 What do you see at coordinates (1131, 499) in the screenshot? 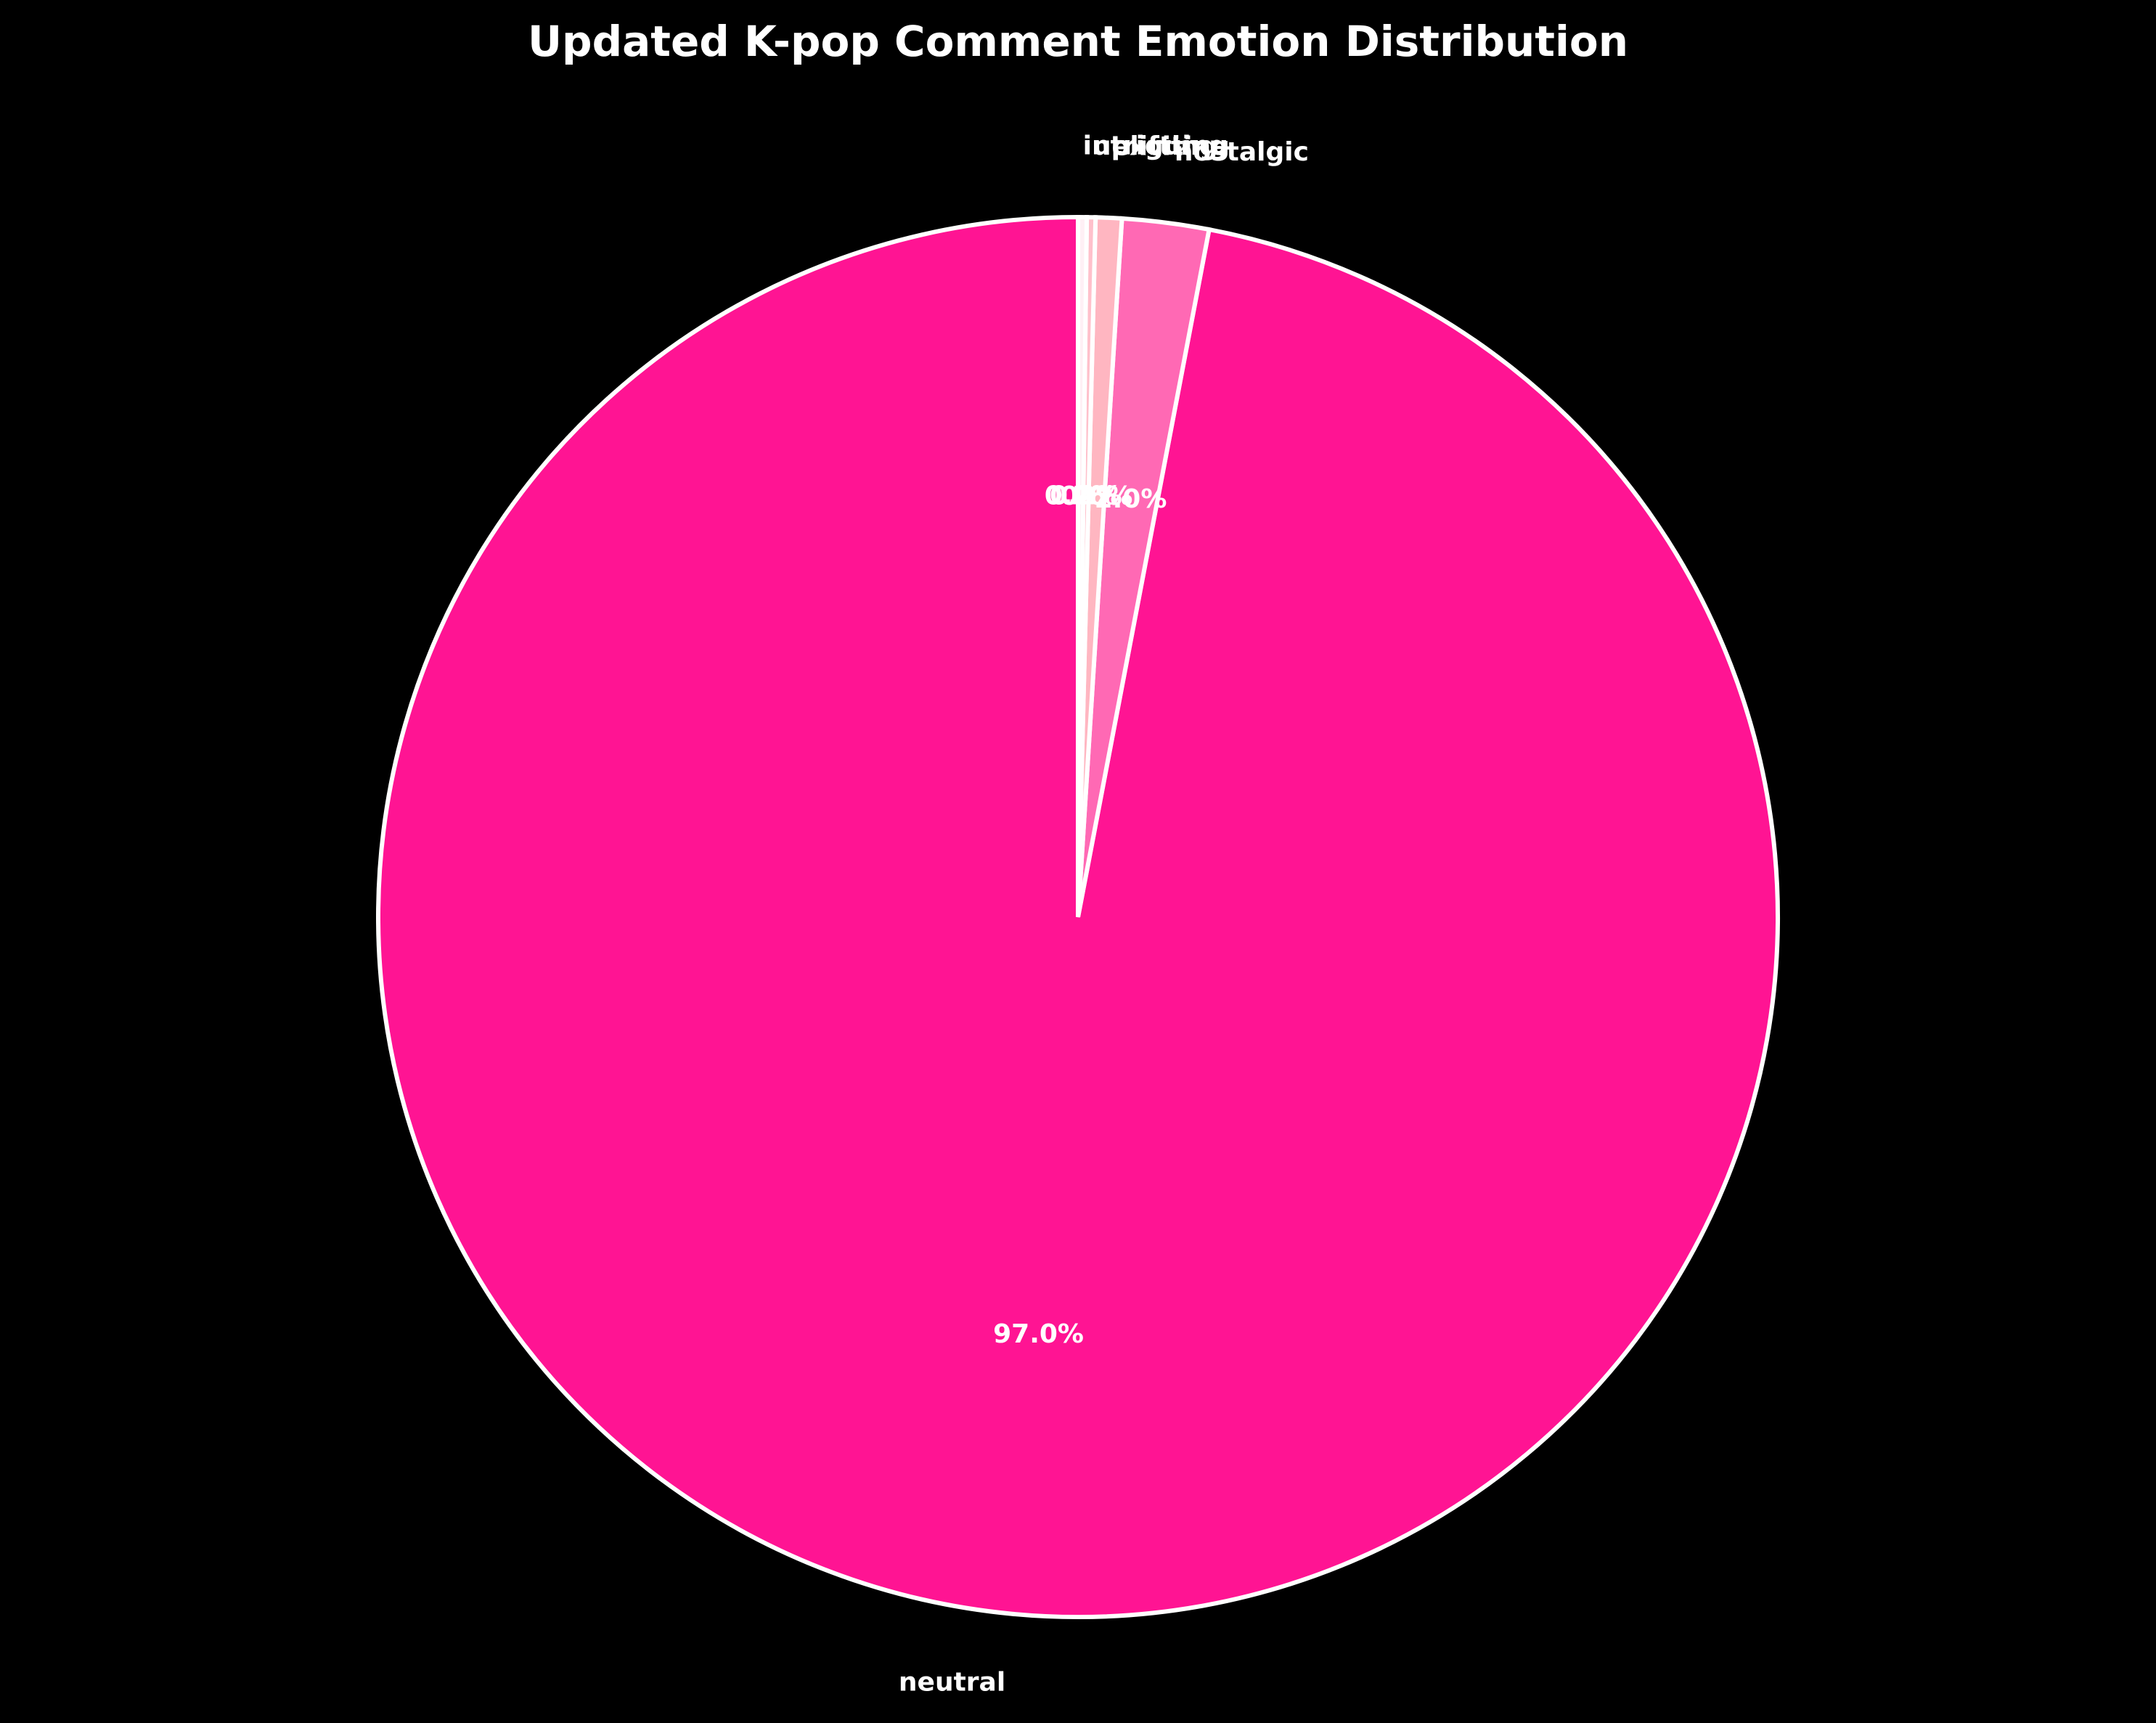
I see `value-label: 2.0%` at bounding box center [1131, 499].